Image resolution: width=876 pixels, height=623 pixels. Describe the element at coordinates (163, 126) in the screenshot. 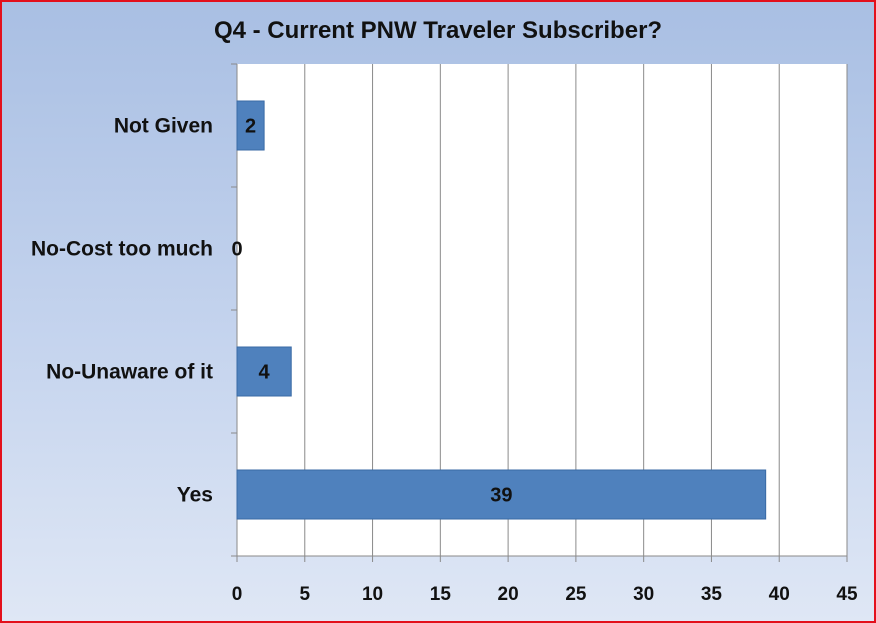

I see `category-label: Not Given` at that location.